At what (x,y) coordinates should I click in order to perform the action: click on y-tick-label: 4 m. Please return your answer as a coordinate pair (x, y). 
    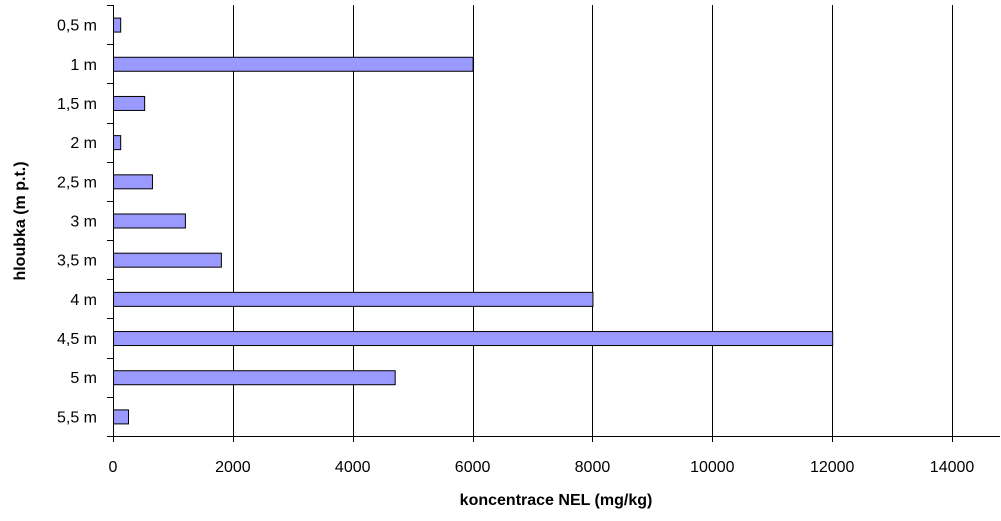
    Looking at the image, I should click on (83, 300).